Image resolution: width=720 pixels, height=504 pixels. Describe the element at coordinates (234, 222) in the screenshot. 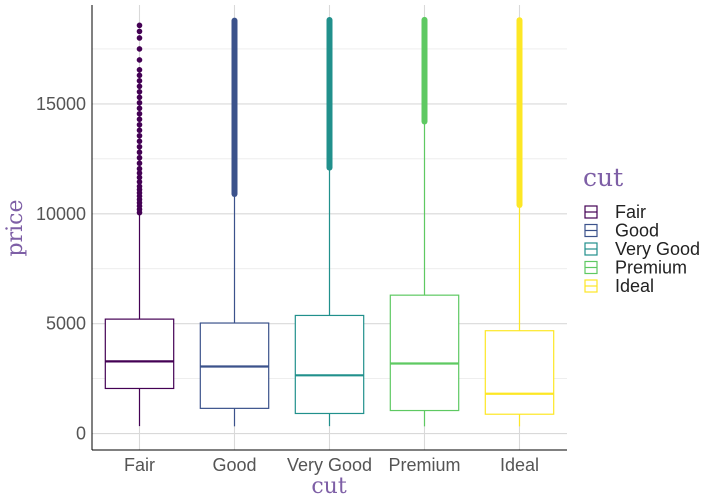

I see `box-good` at that location.